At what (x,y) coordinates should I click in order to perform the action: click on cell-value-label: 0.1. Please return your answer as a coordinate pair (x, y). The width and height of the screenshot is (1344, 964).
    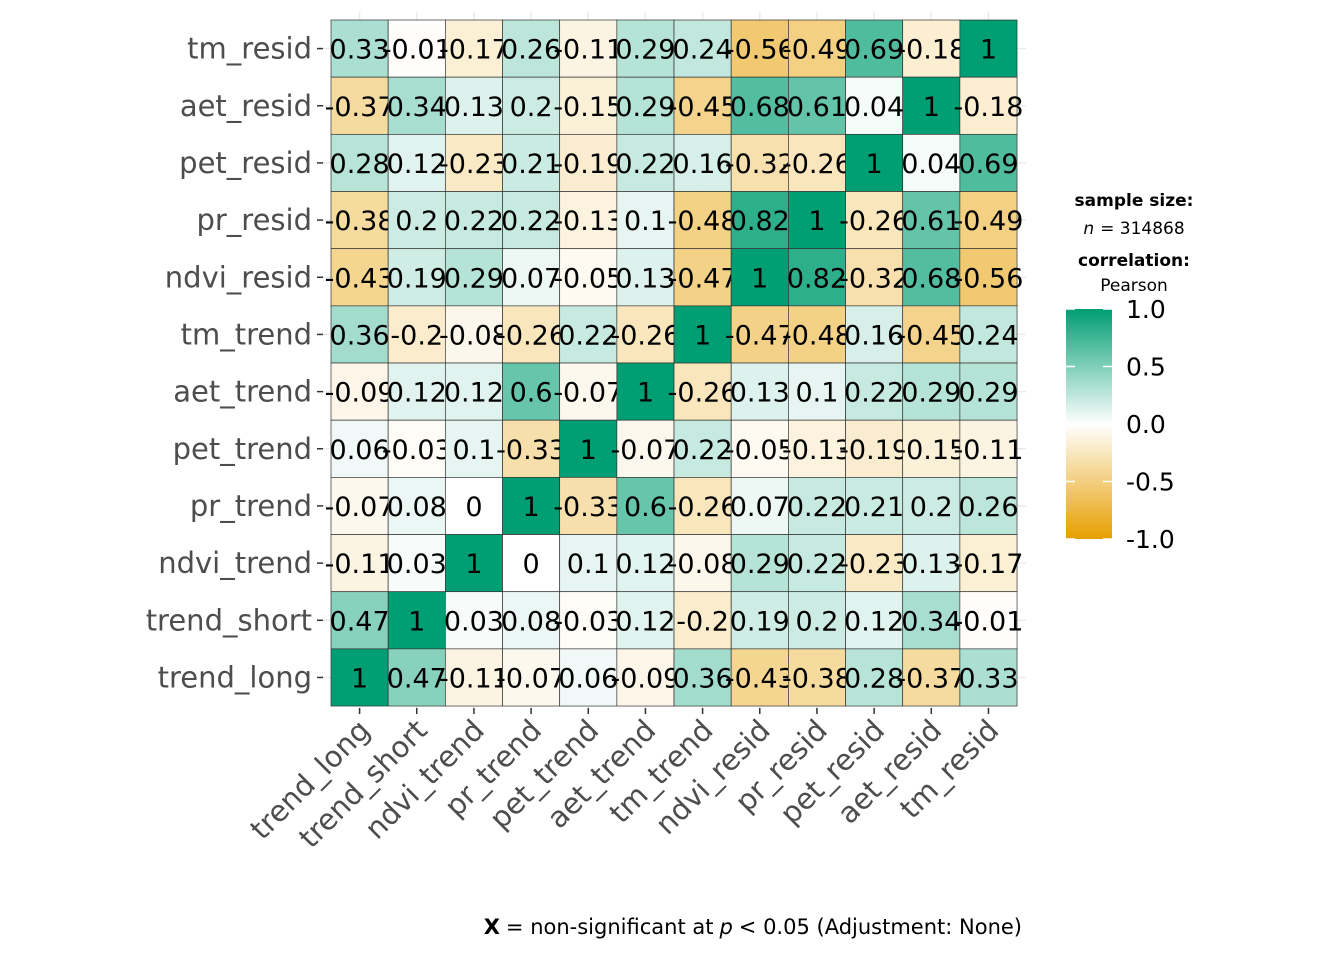
    Looking at the image, I should click on (816, 393).